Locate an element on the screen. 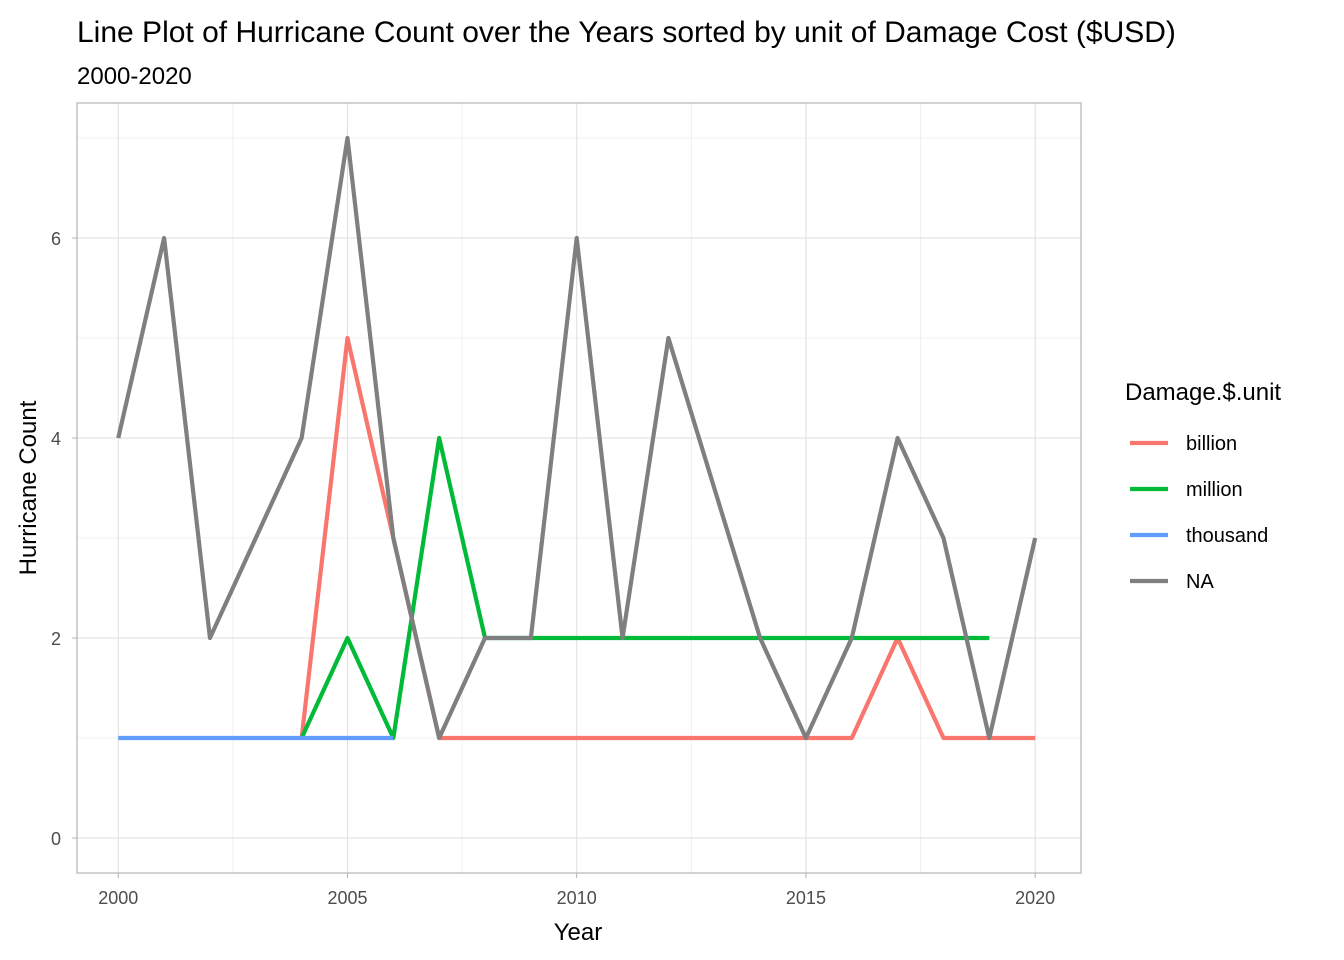 The height and width of the screenshot is (960, 1344). legend-title: Damage.$.unit is located at coordinates (1203, 392).